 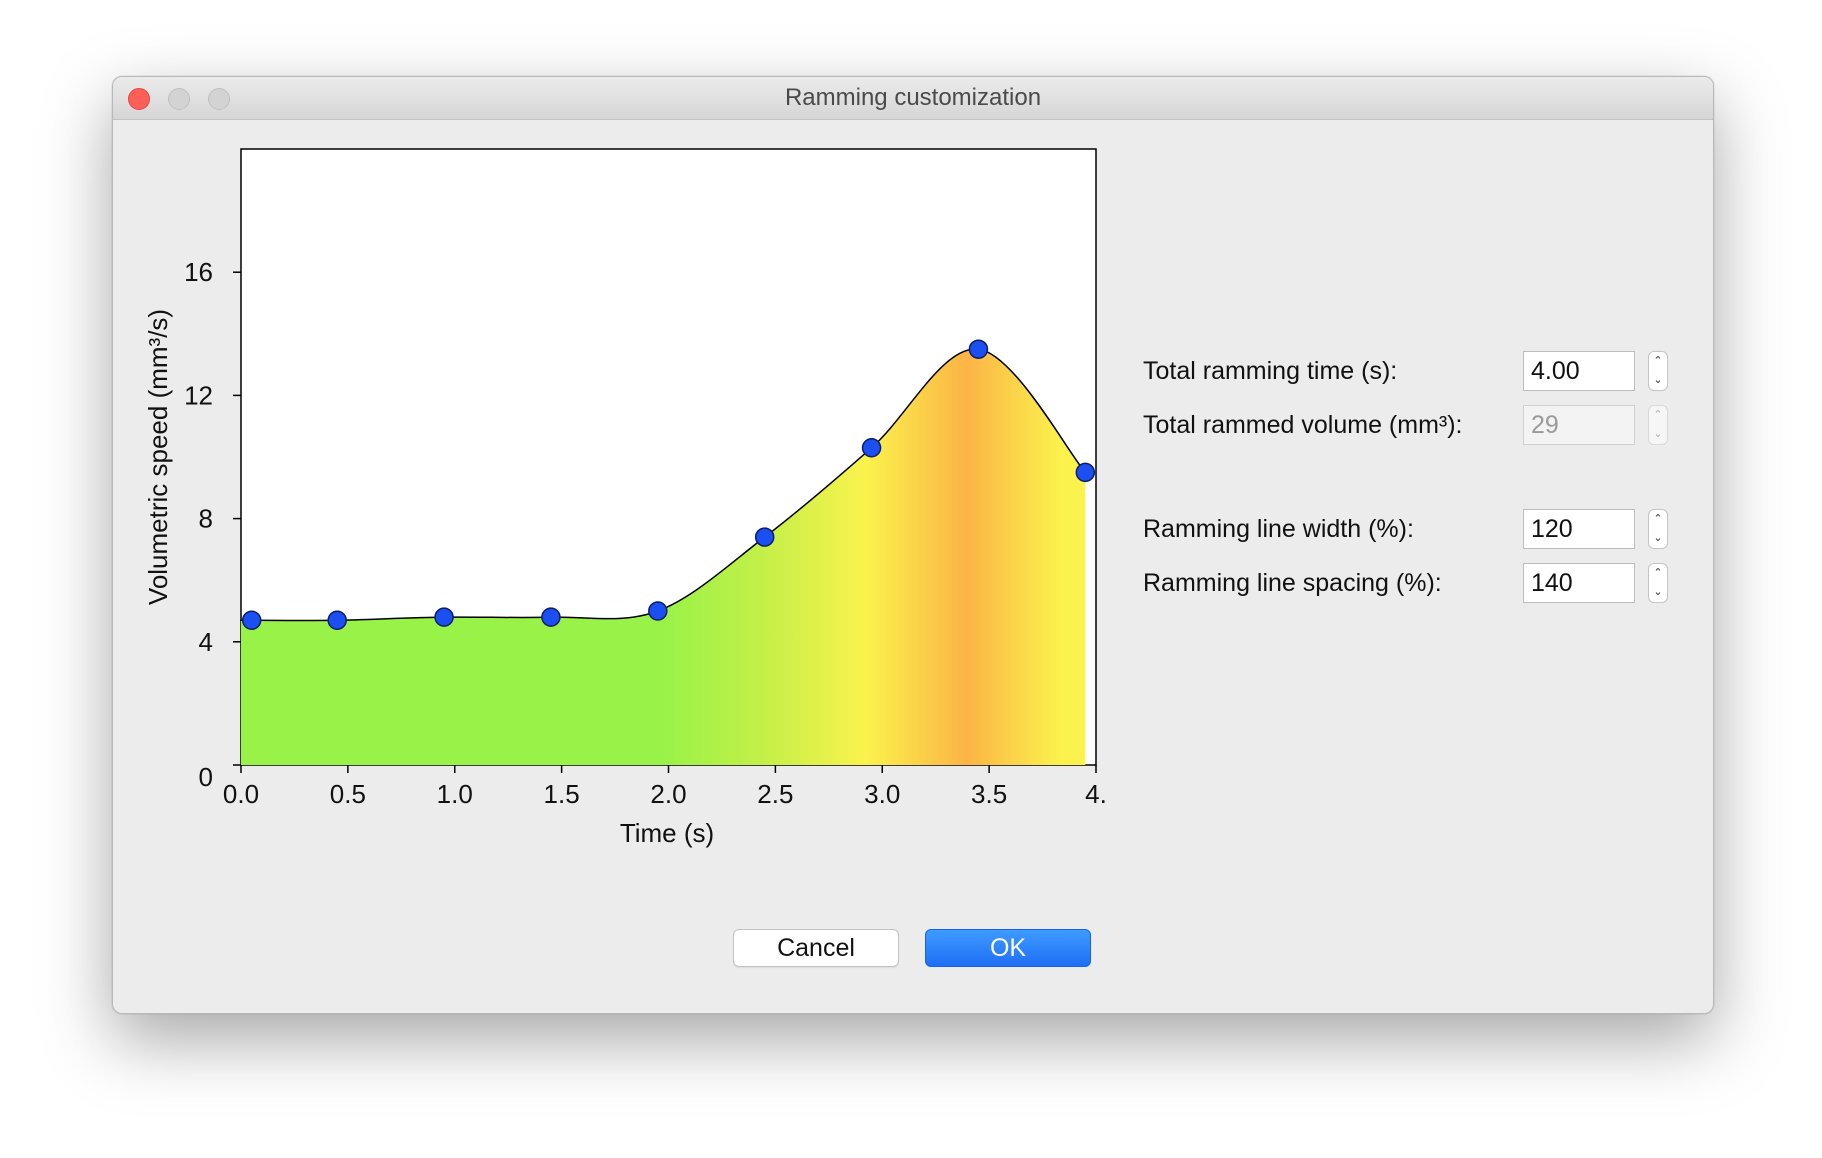 I want to click on x-tick-label: 3.0, so click(x=882, y=794).